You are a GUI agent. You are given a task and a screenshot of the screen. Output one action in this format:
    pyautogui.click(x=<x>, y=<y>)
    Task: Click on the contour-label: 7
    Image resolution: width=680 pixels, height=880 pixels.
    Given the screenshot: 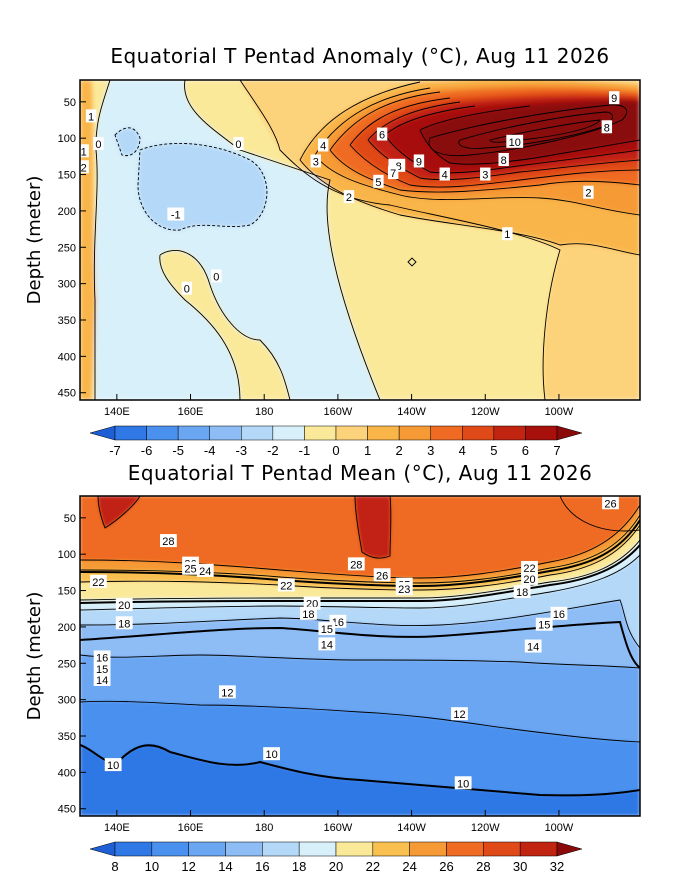 What is the action you would take?
    pyautogui.click(x=393, y=173)
    